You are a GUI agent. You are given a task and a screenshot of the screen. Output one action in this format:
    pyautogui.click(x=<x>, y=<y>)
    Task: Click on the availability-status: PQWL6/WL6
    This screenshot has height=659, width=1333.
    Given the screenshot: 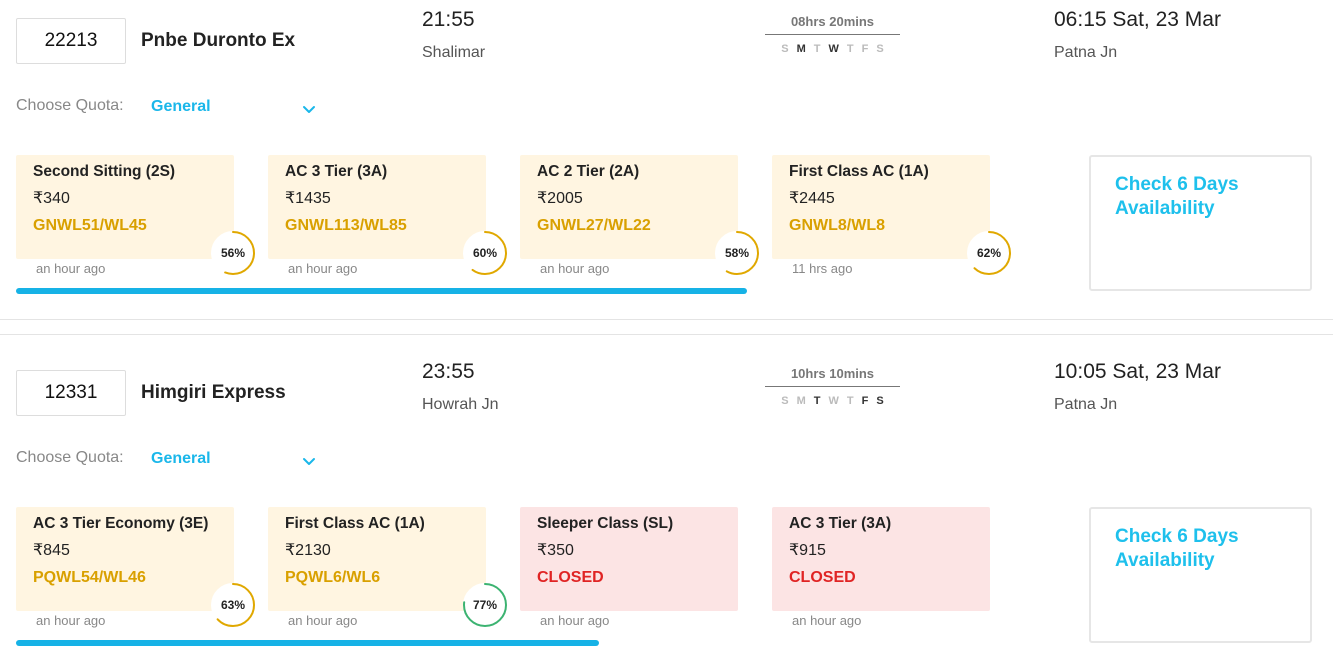 What is the action you would take?
    pyautogui.click(x=333, y=577)
    